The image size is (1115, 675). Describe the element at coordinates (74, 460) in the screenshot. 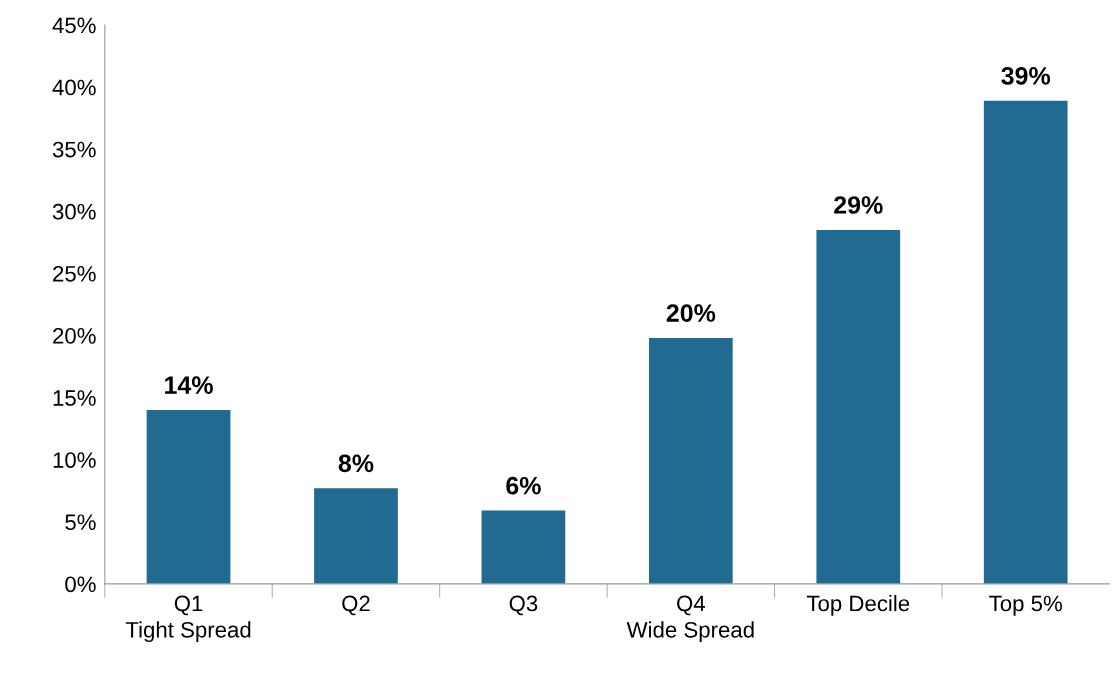

I see `y-tick-label: 10%` at that location.